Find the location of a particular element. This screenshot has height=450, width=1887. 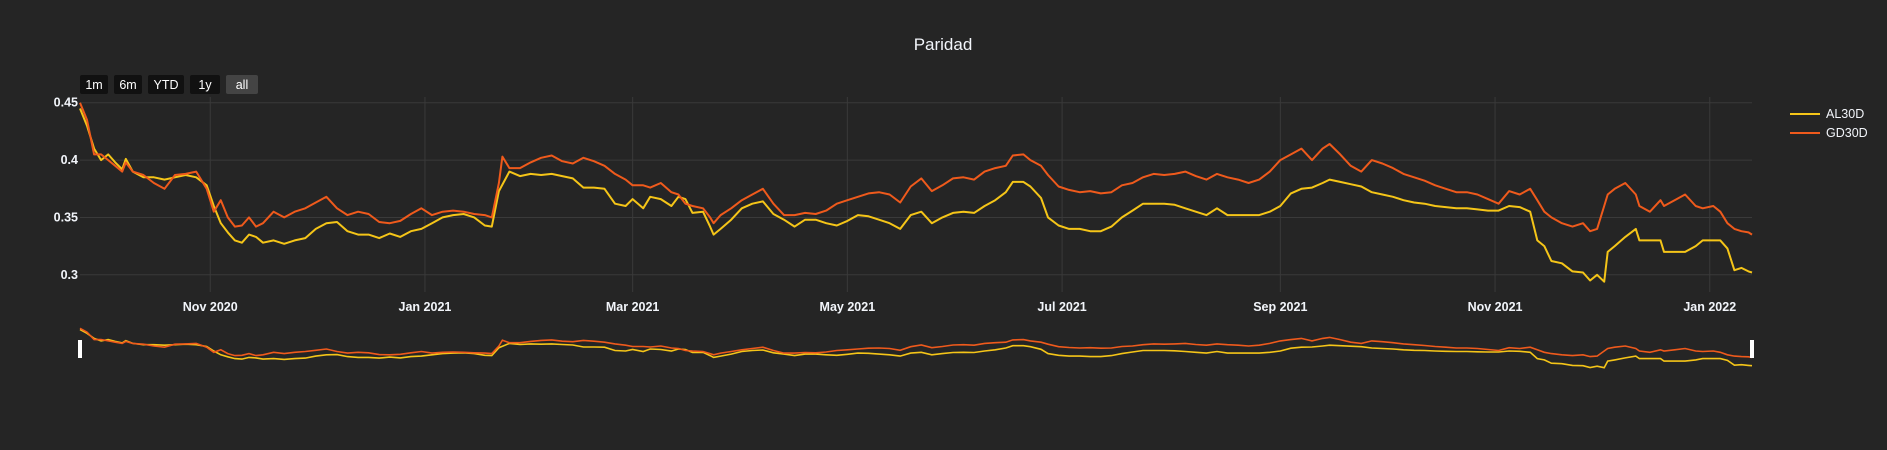

x-tick-label: Jan 2021 is located at coordinates (425, 307).